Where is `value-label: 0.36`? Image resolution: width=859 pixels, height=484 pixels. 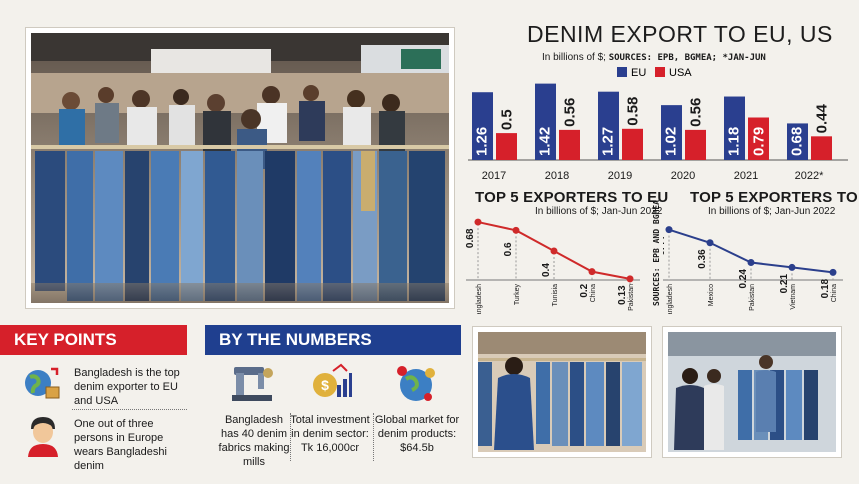
value-label: 0.36 is located at coordinates (702, 259).